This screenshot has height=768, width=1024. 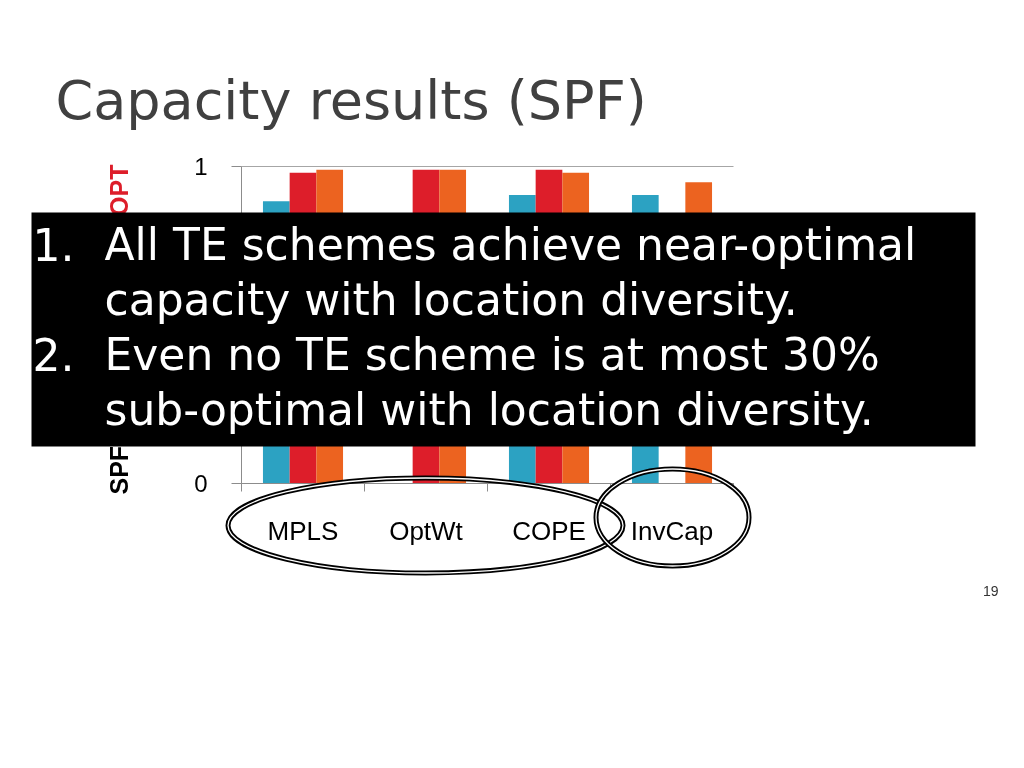 I want to click on annotation: 2. Even no TE scheme is at most 30% sub-optimal with location diversity., so click(x=456, y=381).